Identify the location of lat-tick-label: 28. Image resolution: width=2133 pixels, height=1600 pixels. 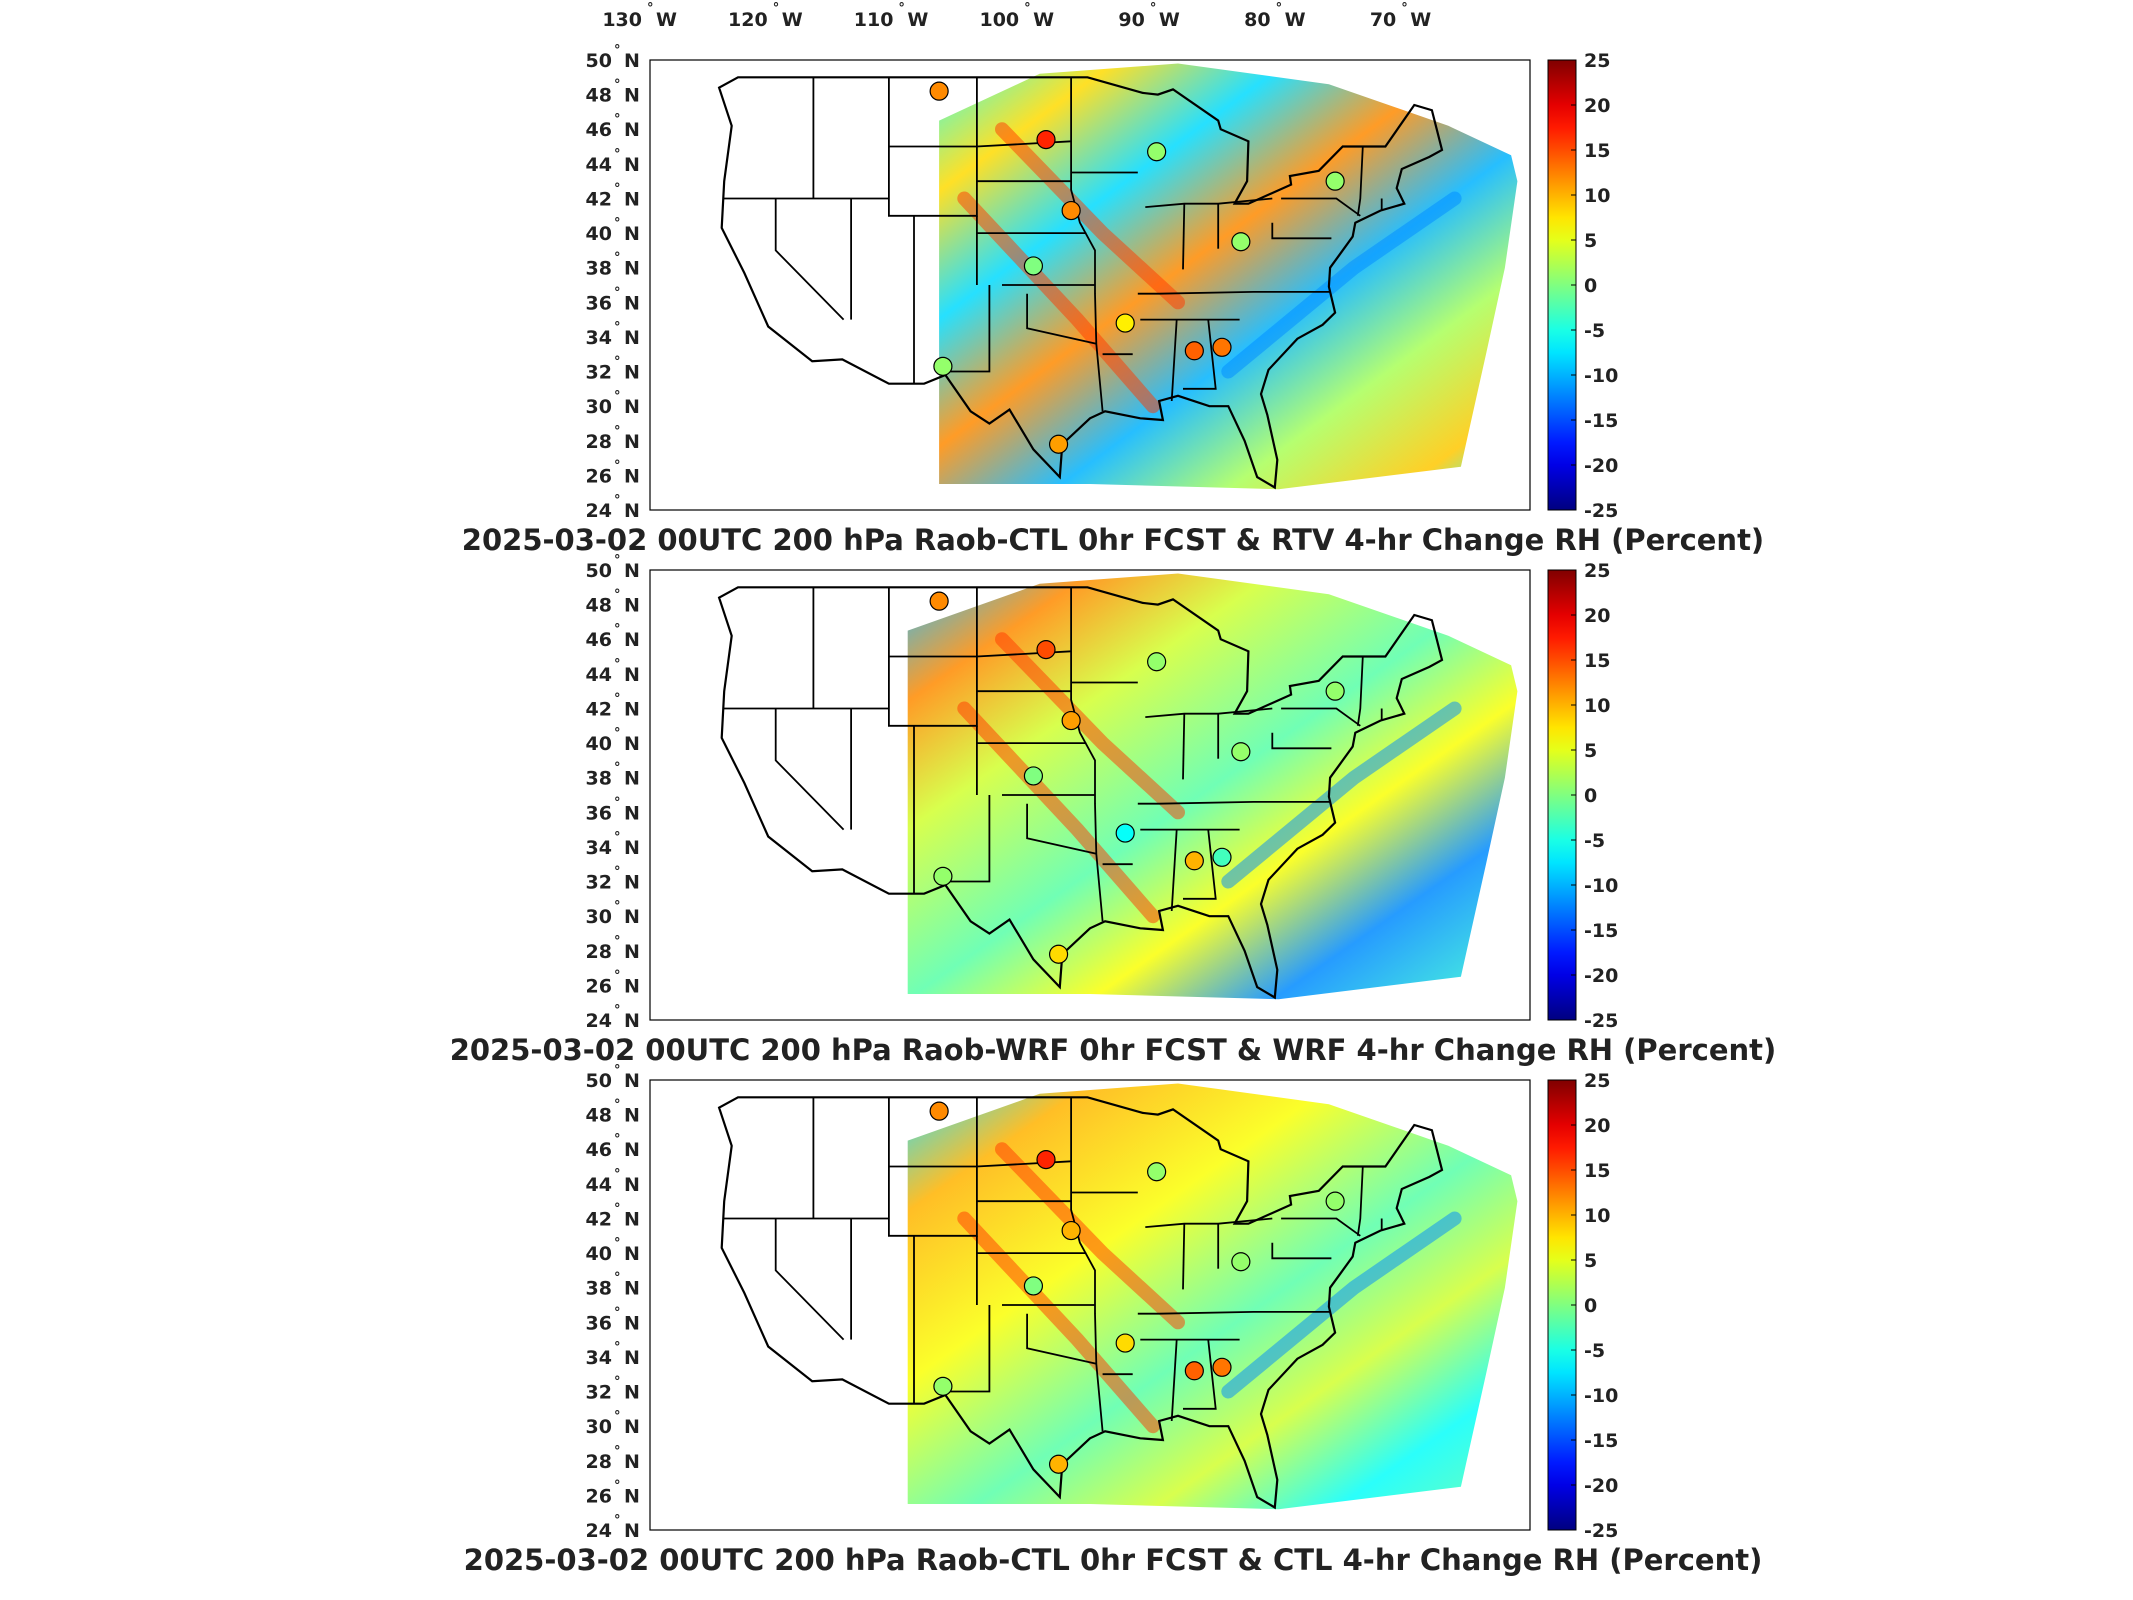
(599, 1462).